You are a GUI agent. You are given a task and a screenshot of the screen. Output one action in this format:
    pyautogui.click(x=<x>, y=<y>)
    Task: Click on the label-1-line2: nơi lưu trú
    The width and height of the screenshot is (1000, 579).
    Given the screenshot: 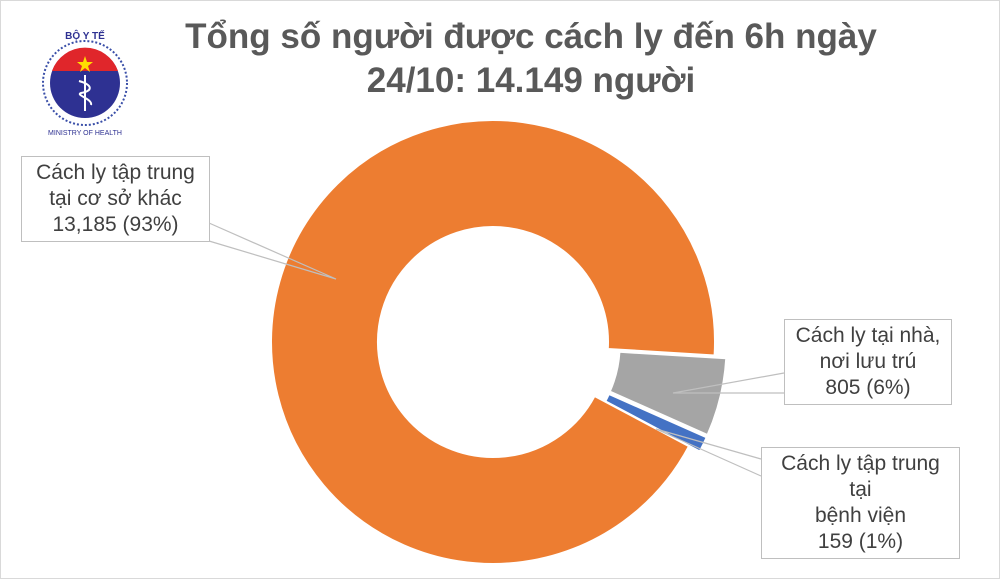 What is the action you would take?
    pyautogui.click(x=868, y=361)
    